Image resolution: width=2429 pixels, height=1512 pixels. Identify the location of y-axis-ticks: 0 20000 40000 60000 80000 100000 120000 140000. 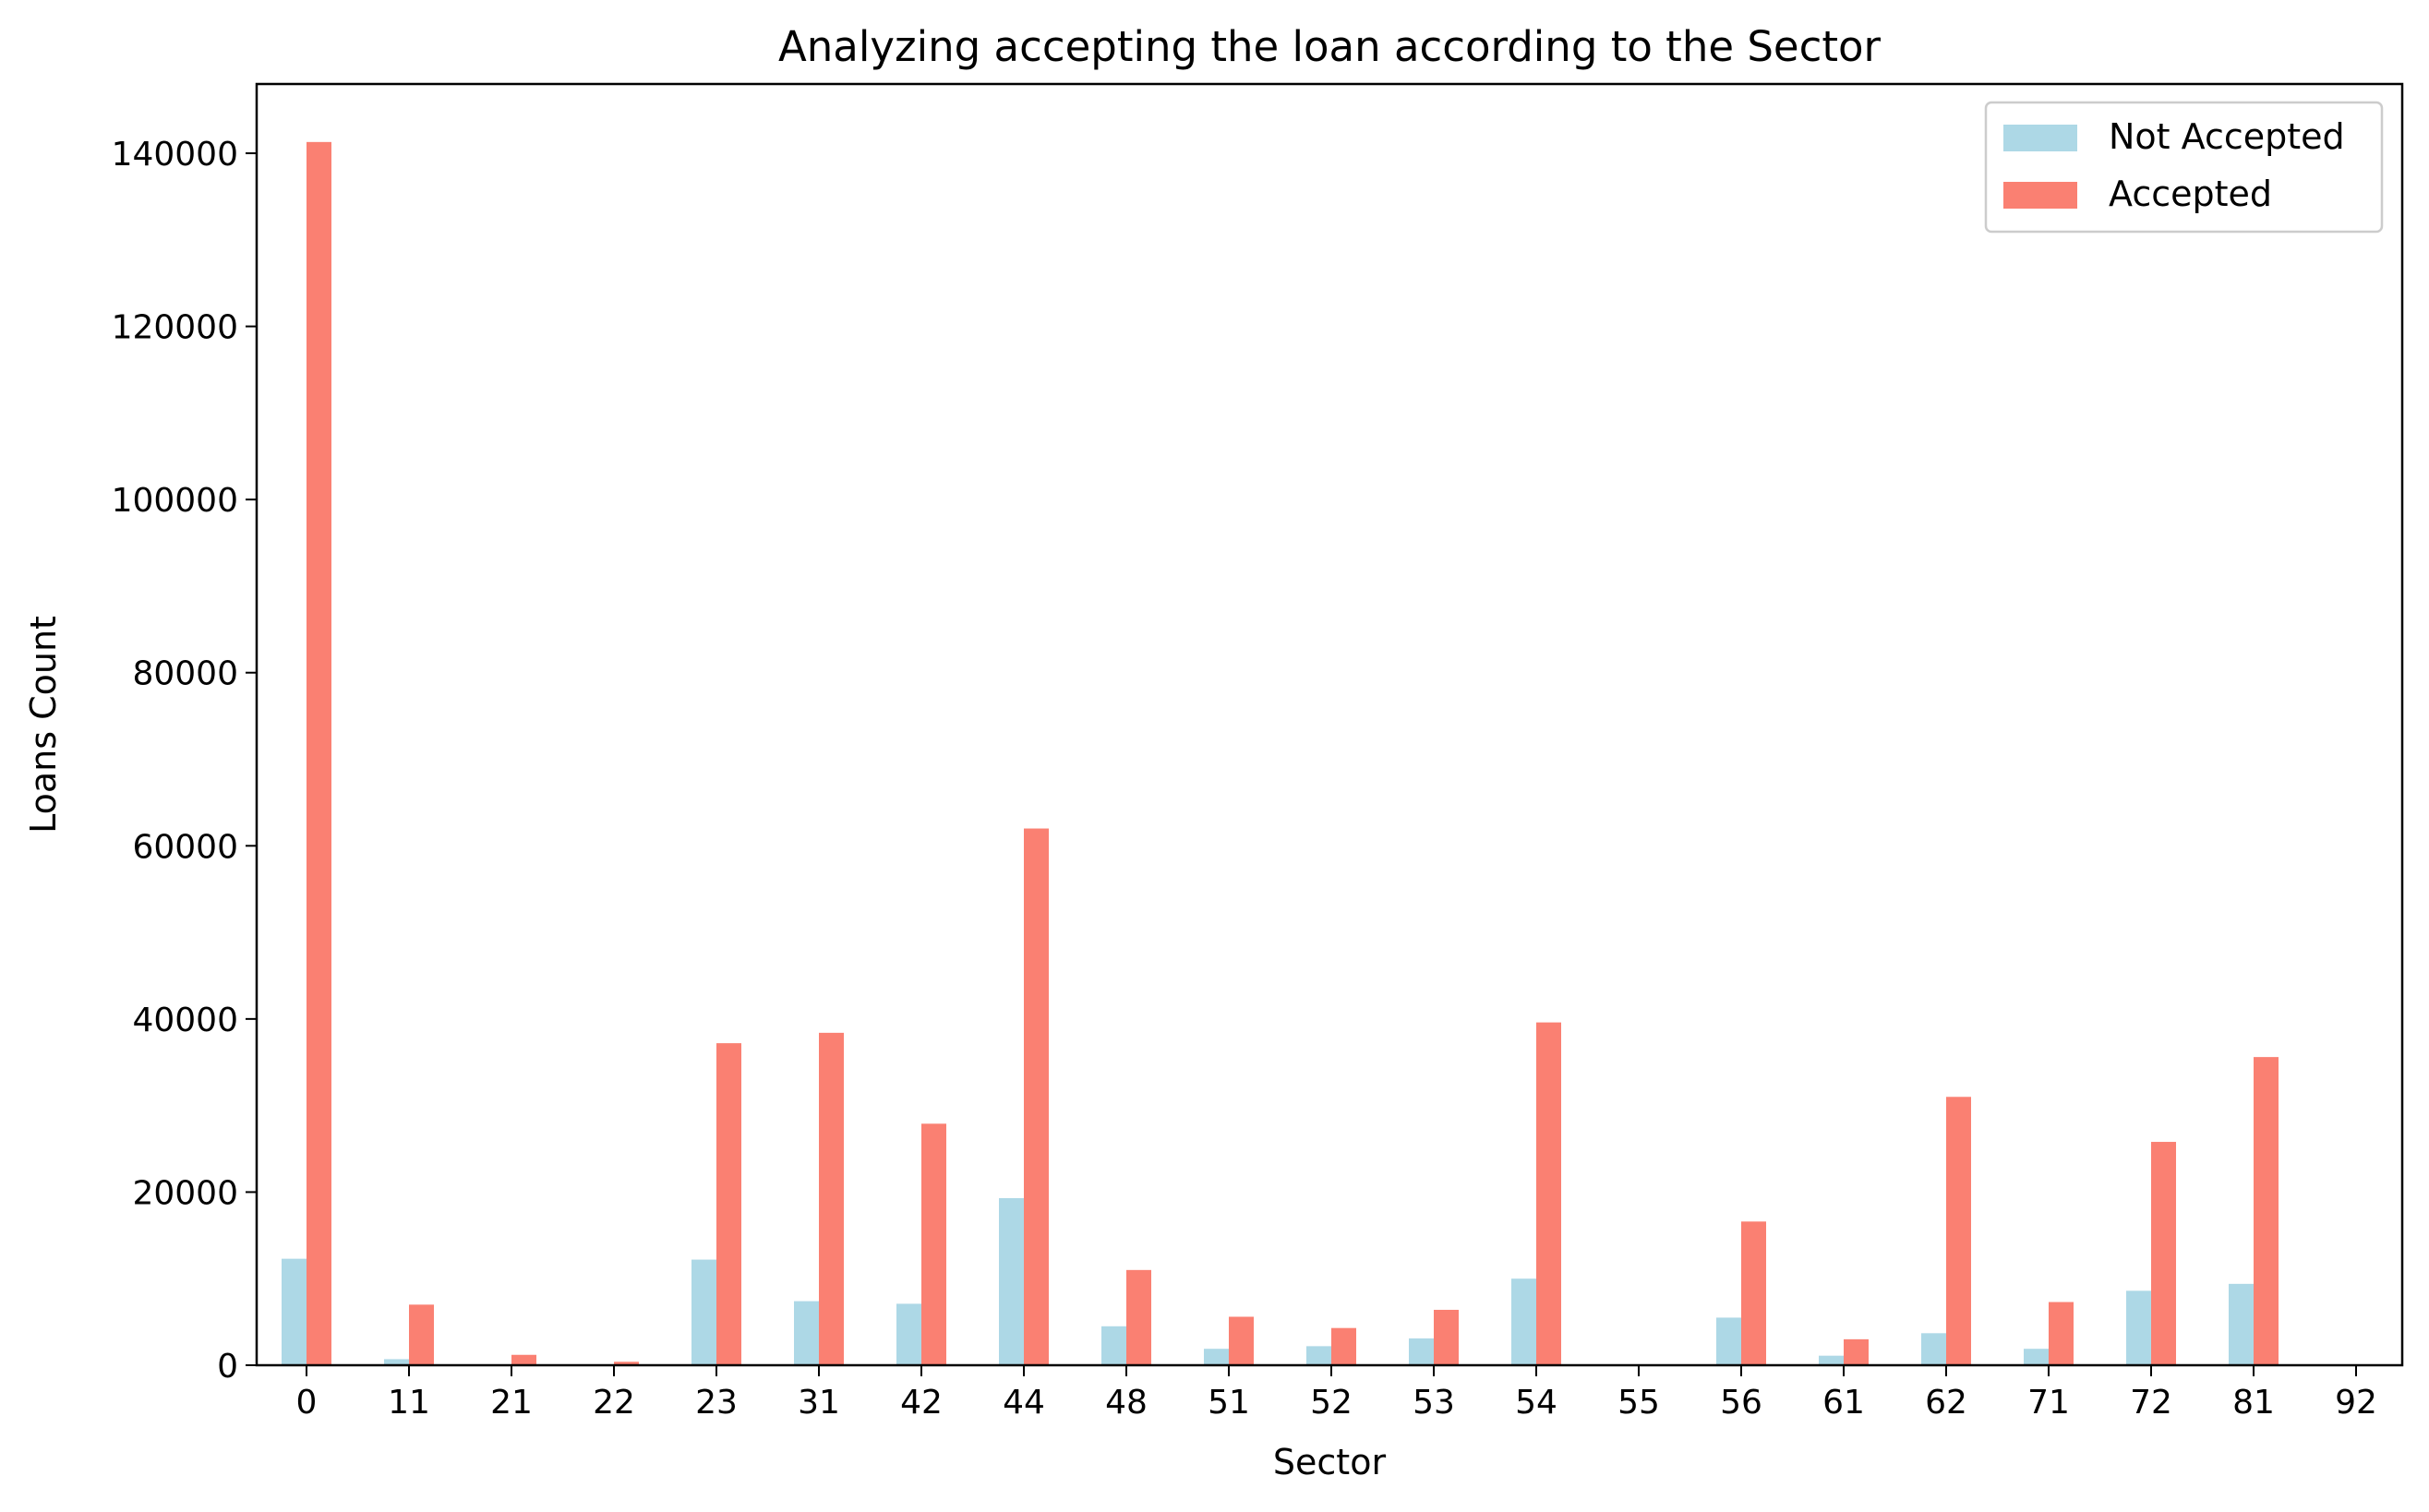
(184, 761).